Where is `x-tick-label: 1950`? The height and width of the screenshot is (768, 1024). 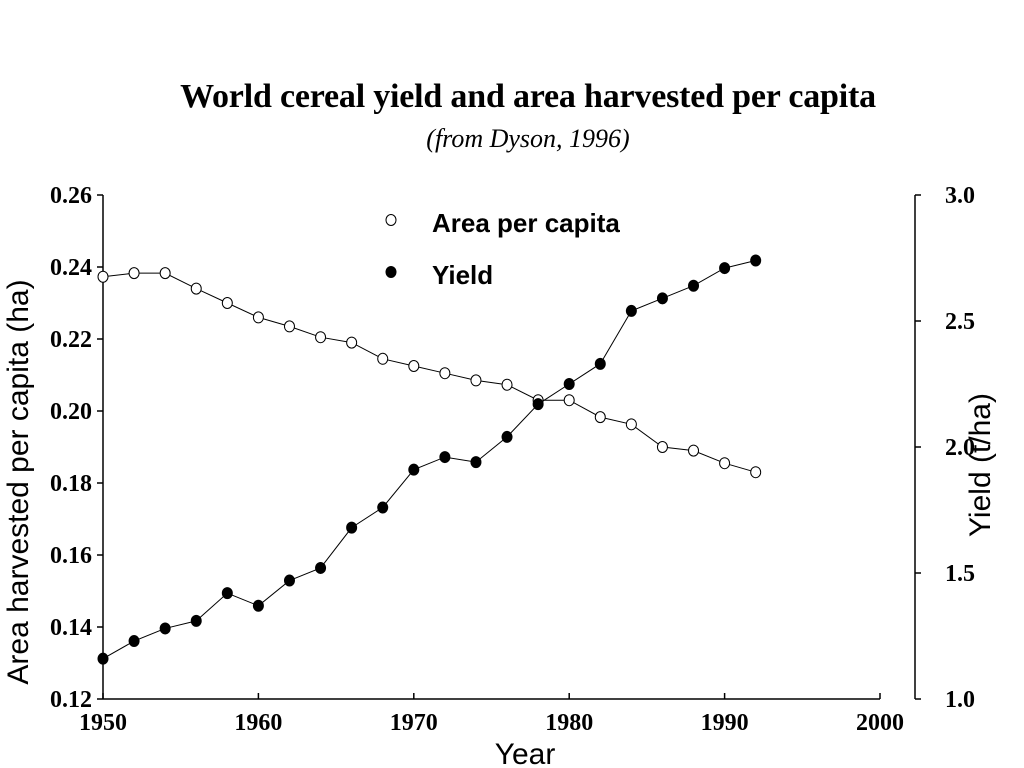
x-tick-label: 1950 is located at coordinates (103, 723).